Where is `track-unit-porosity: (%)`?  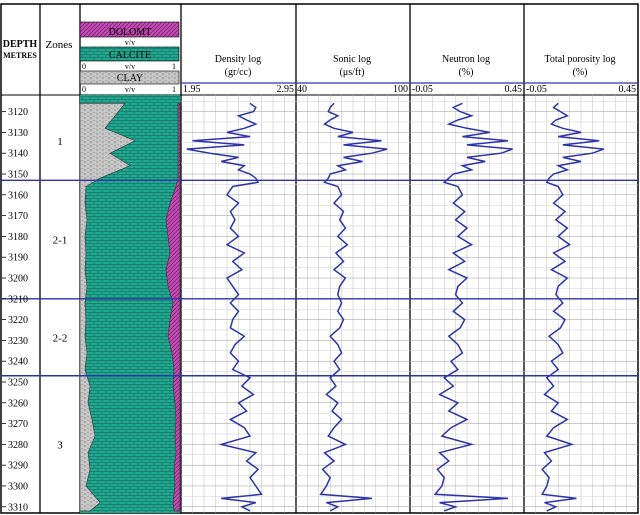 track-unit-porosity: (%) is located at coordinates (580, 72).